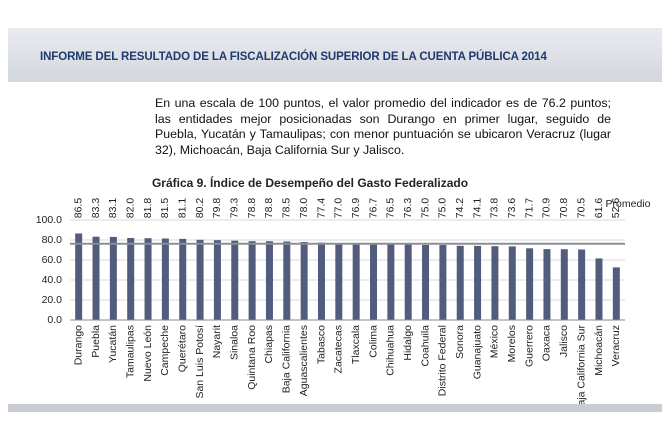 The width and height of the screenshot is (670, 440). Describe the element at coordinates (321, 208) in the screenshot. I see `value-label: 77.4` at that location.